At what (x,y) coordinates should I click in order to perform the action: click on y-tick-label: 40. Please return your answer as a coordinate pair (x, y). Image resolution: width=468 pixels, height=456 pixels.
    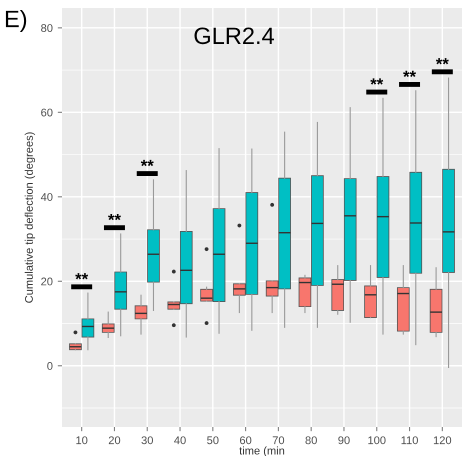
    Looking at the image, I should click on (46, 197).